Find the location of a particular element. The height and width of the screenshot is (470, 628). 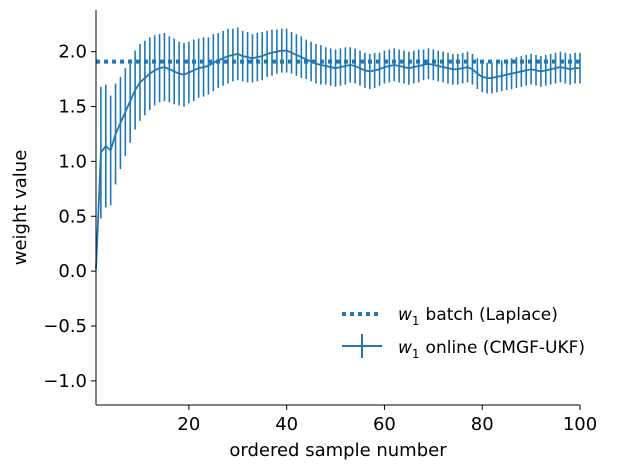

legend: w1 batch (Laplace) w1 online (CMGF-UKF) is located at coordinates (463, 333).